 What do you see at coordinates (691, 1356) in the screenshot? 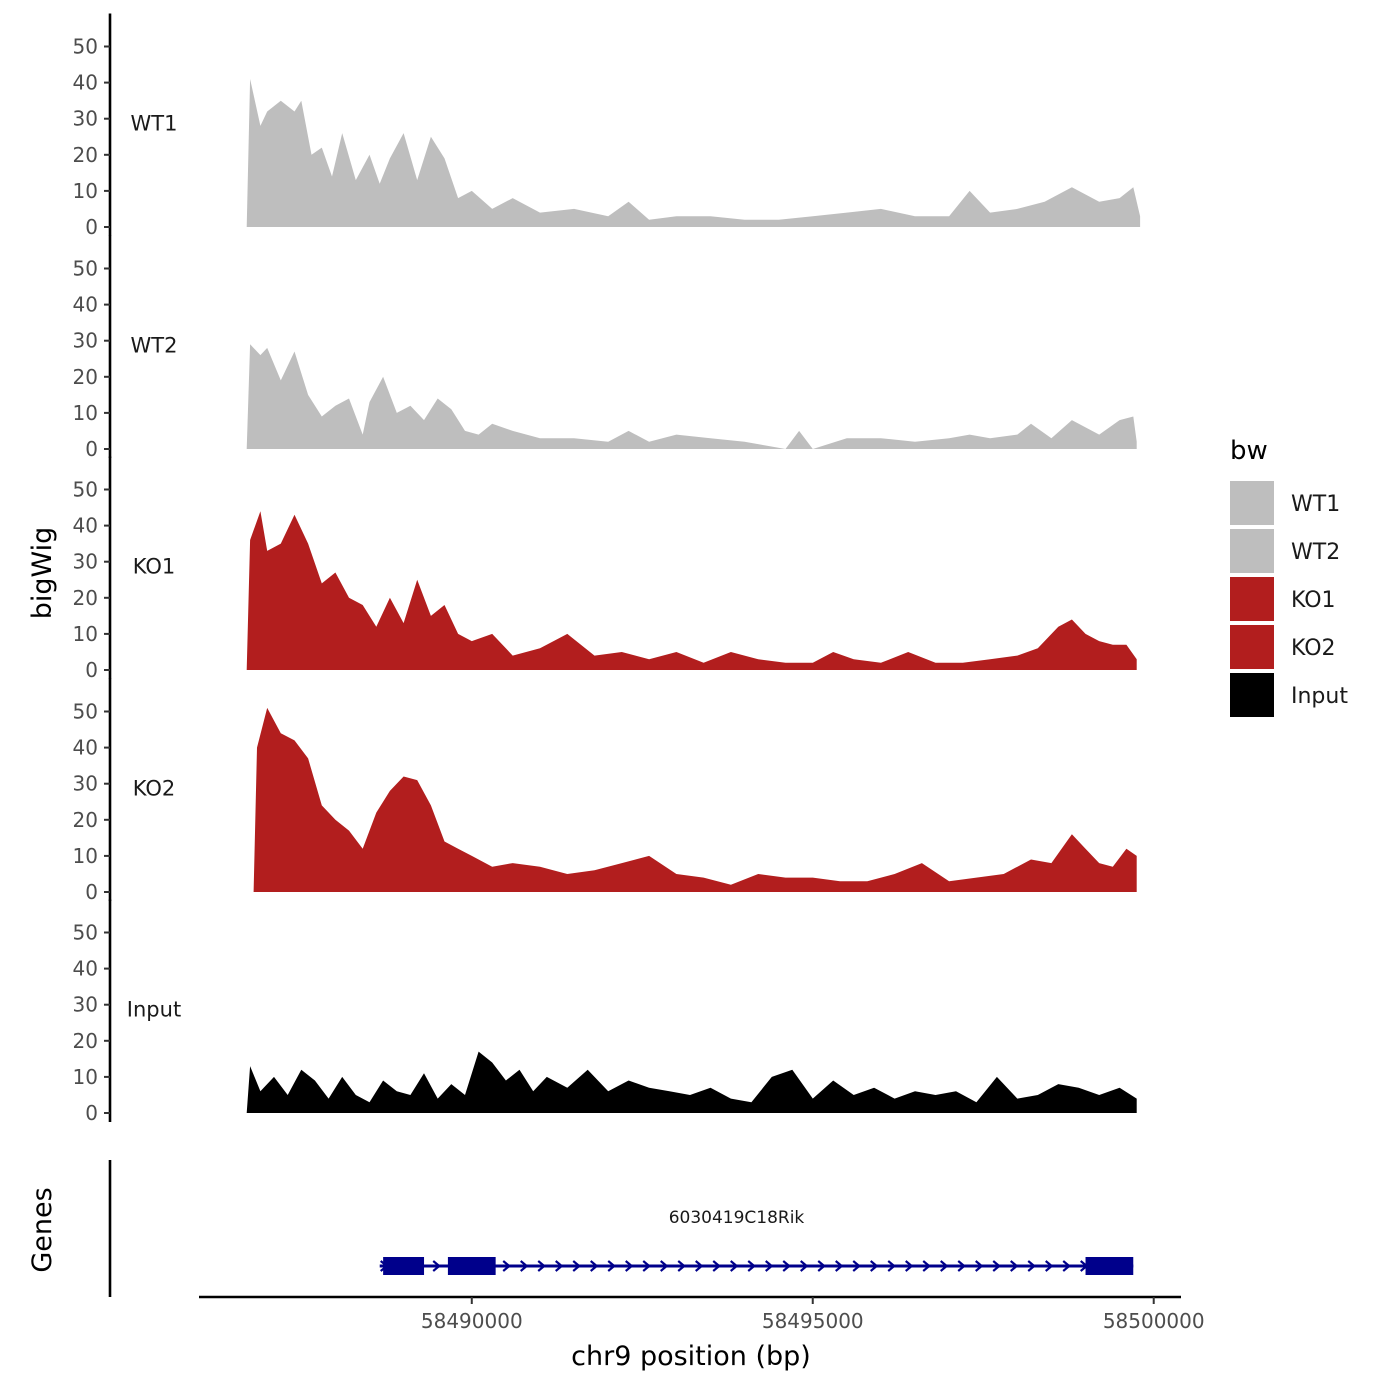
I see `x-axis-title: chr9 position (bp)` at bounding box center [691, 1356].